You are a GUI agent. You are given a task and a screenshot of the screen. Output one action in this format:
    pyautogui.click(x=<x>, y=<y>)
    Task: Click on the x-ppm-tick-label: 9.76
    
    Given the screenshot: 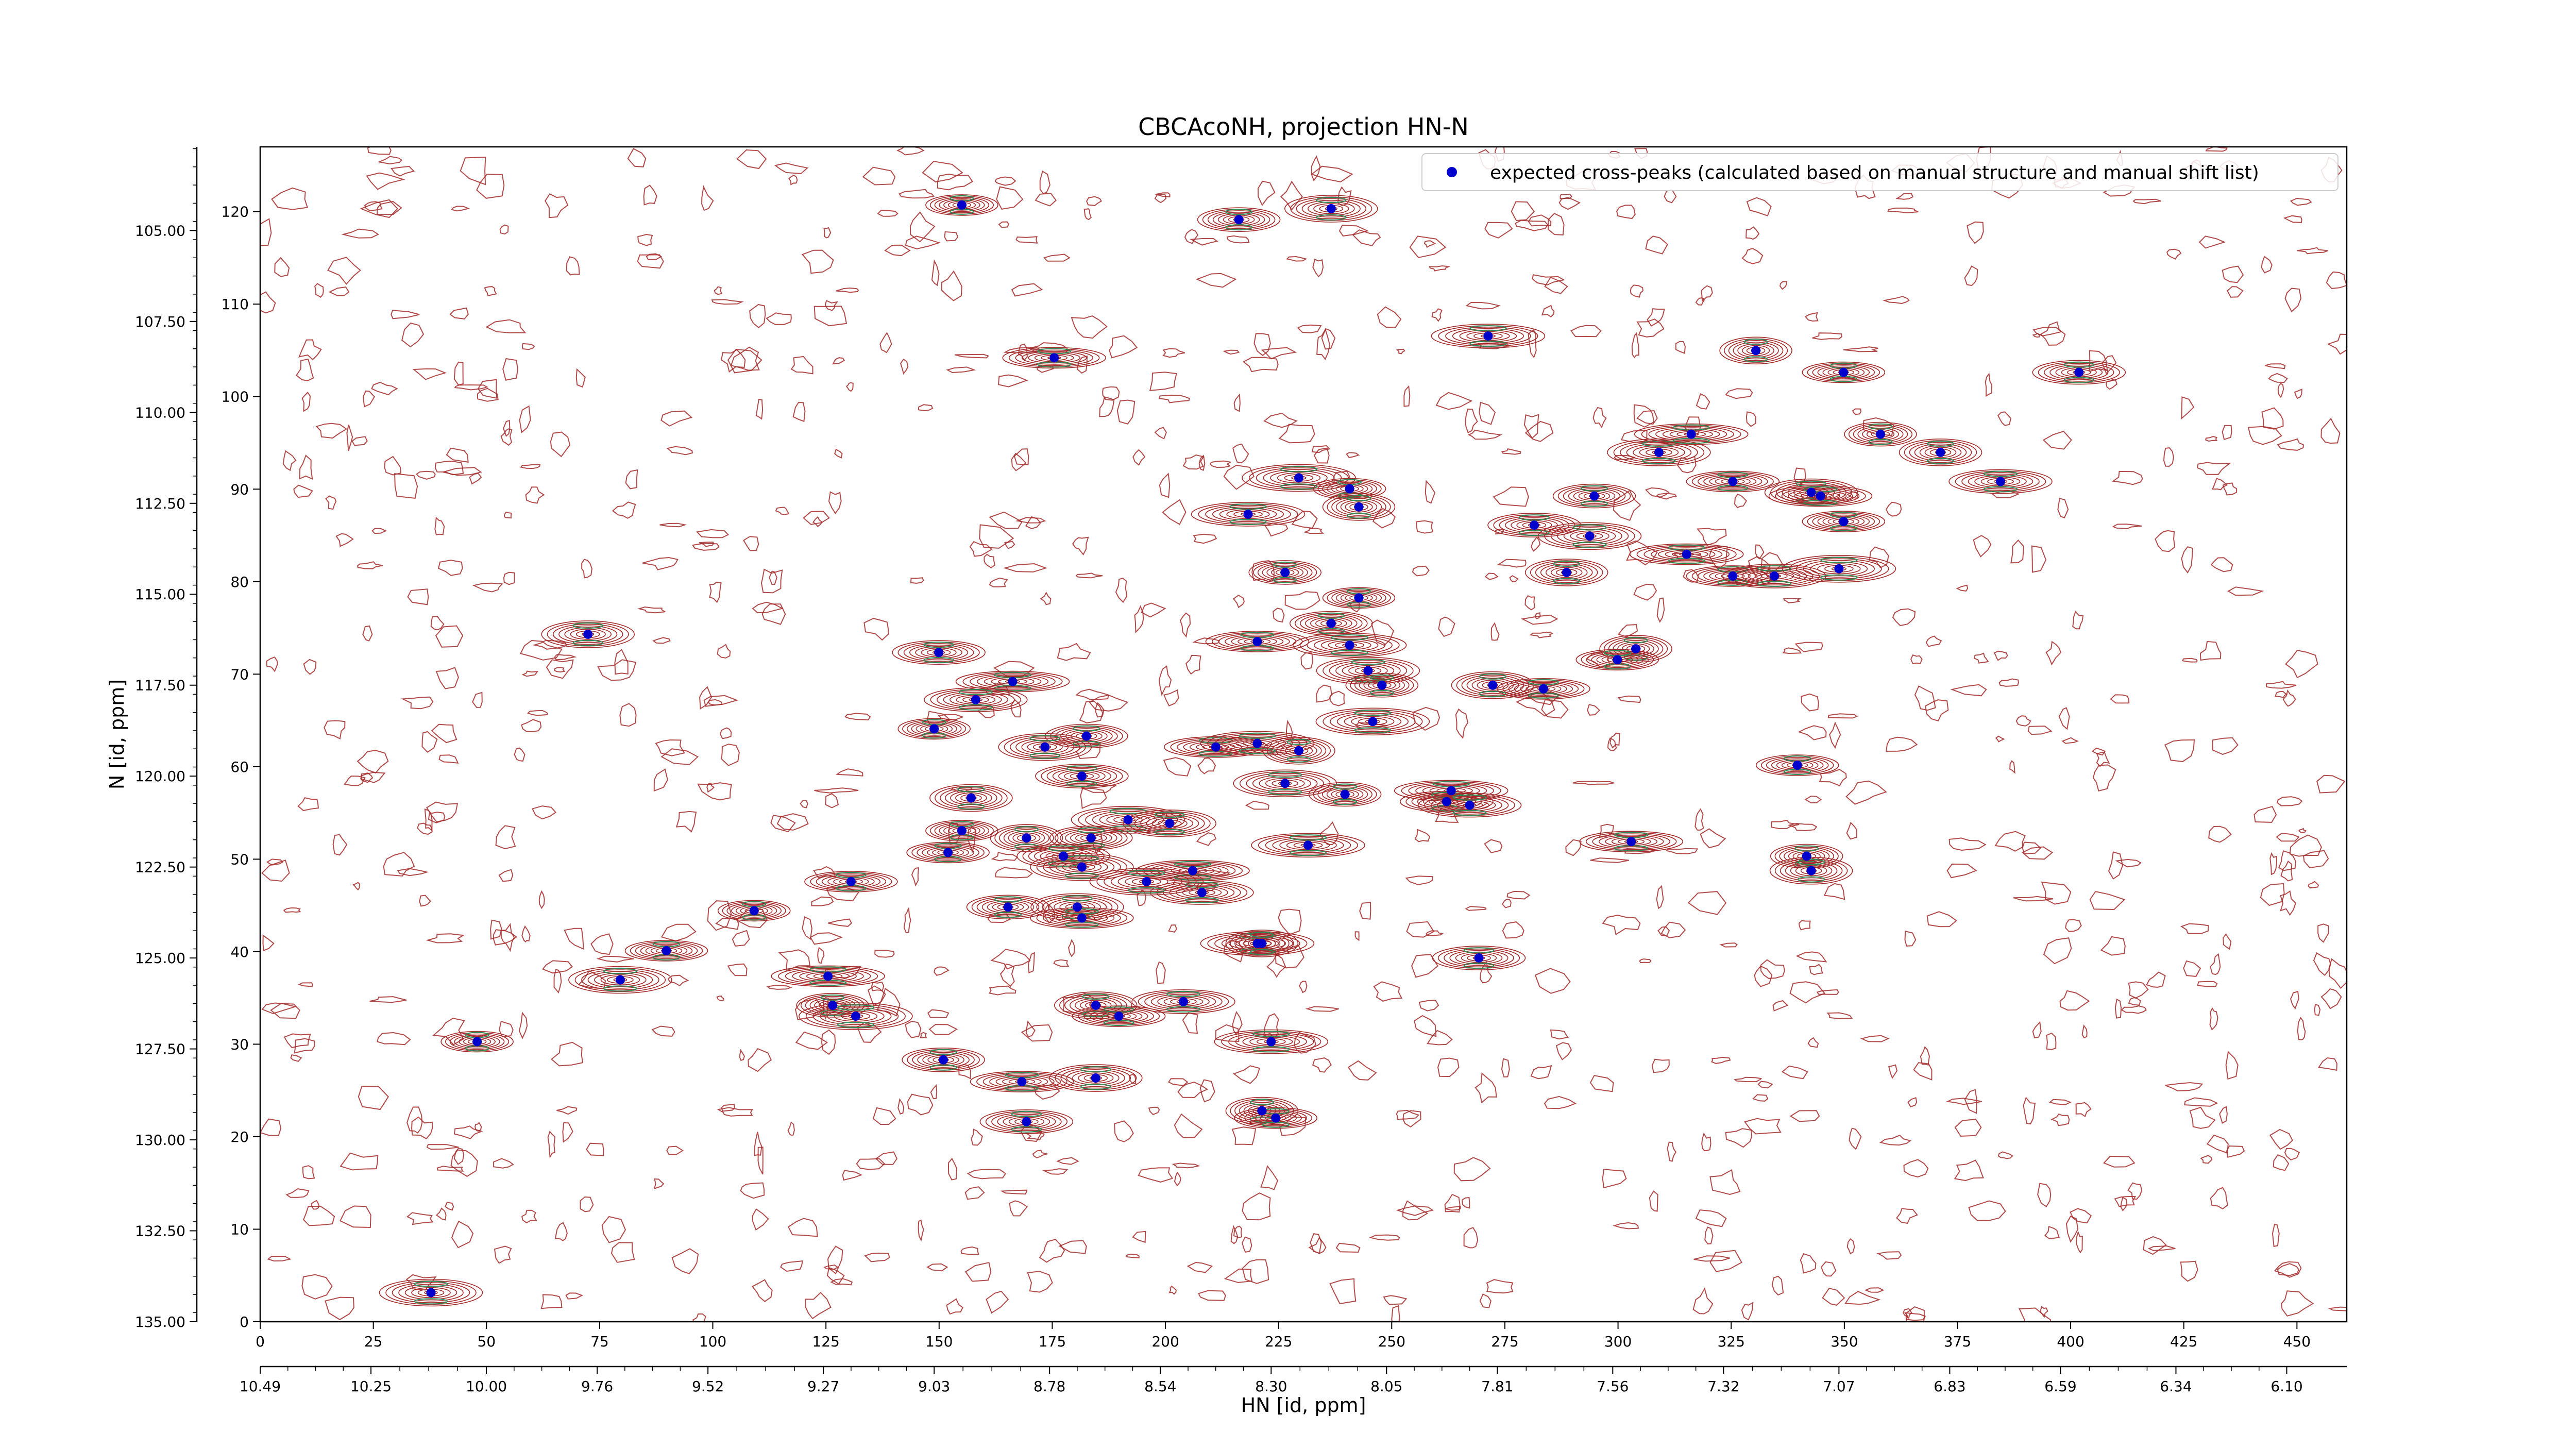 What is the action you would take?
    pyautogui.click(x=597, y=1386)
    